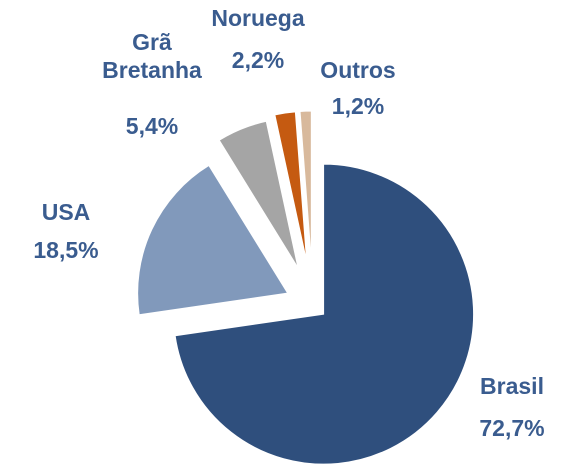 This screenshot has width=572, height=464. I want to click on slice-label: 72,7%, so click(512, 428).